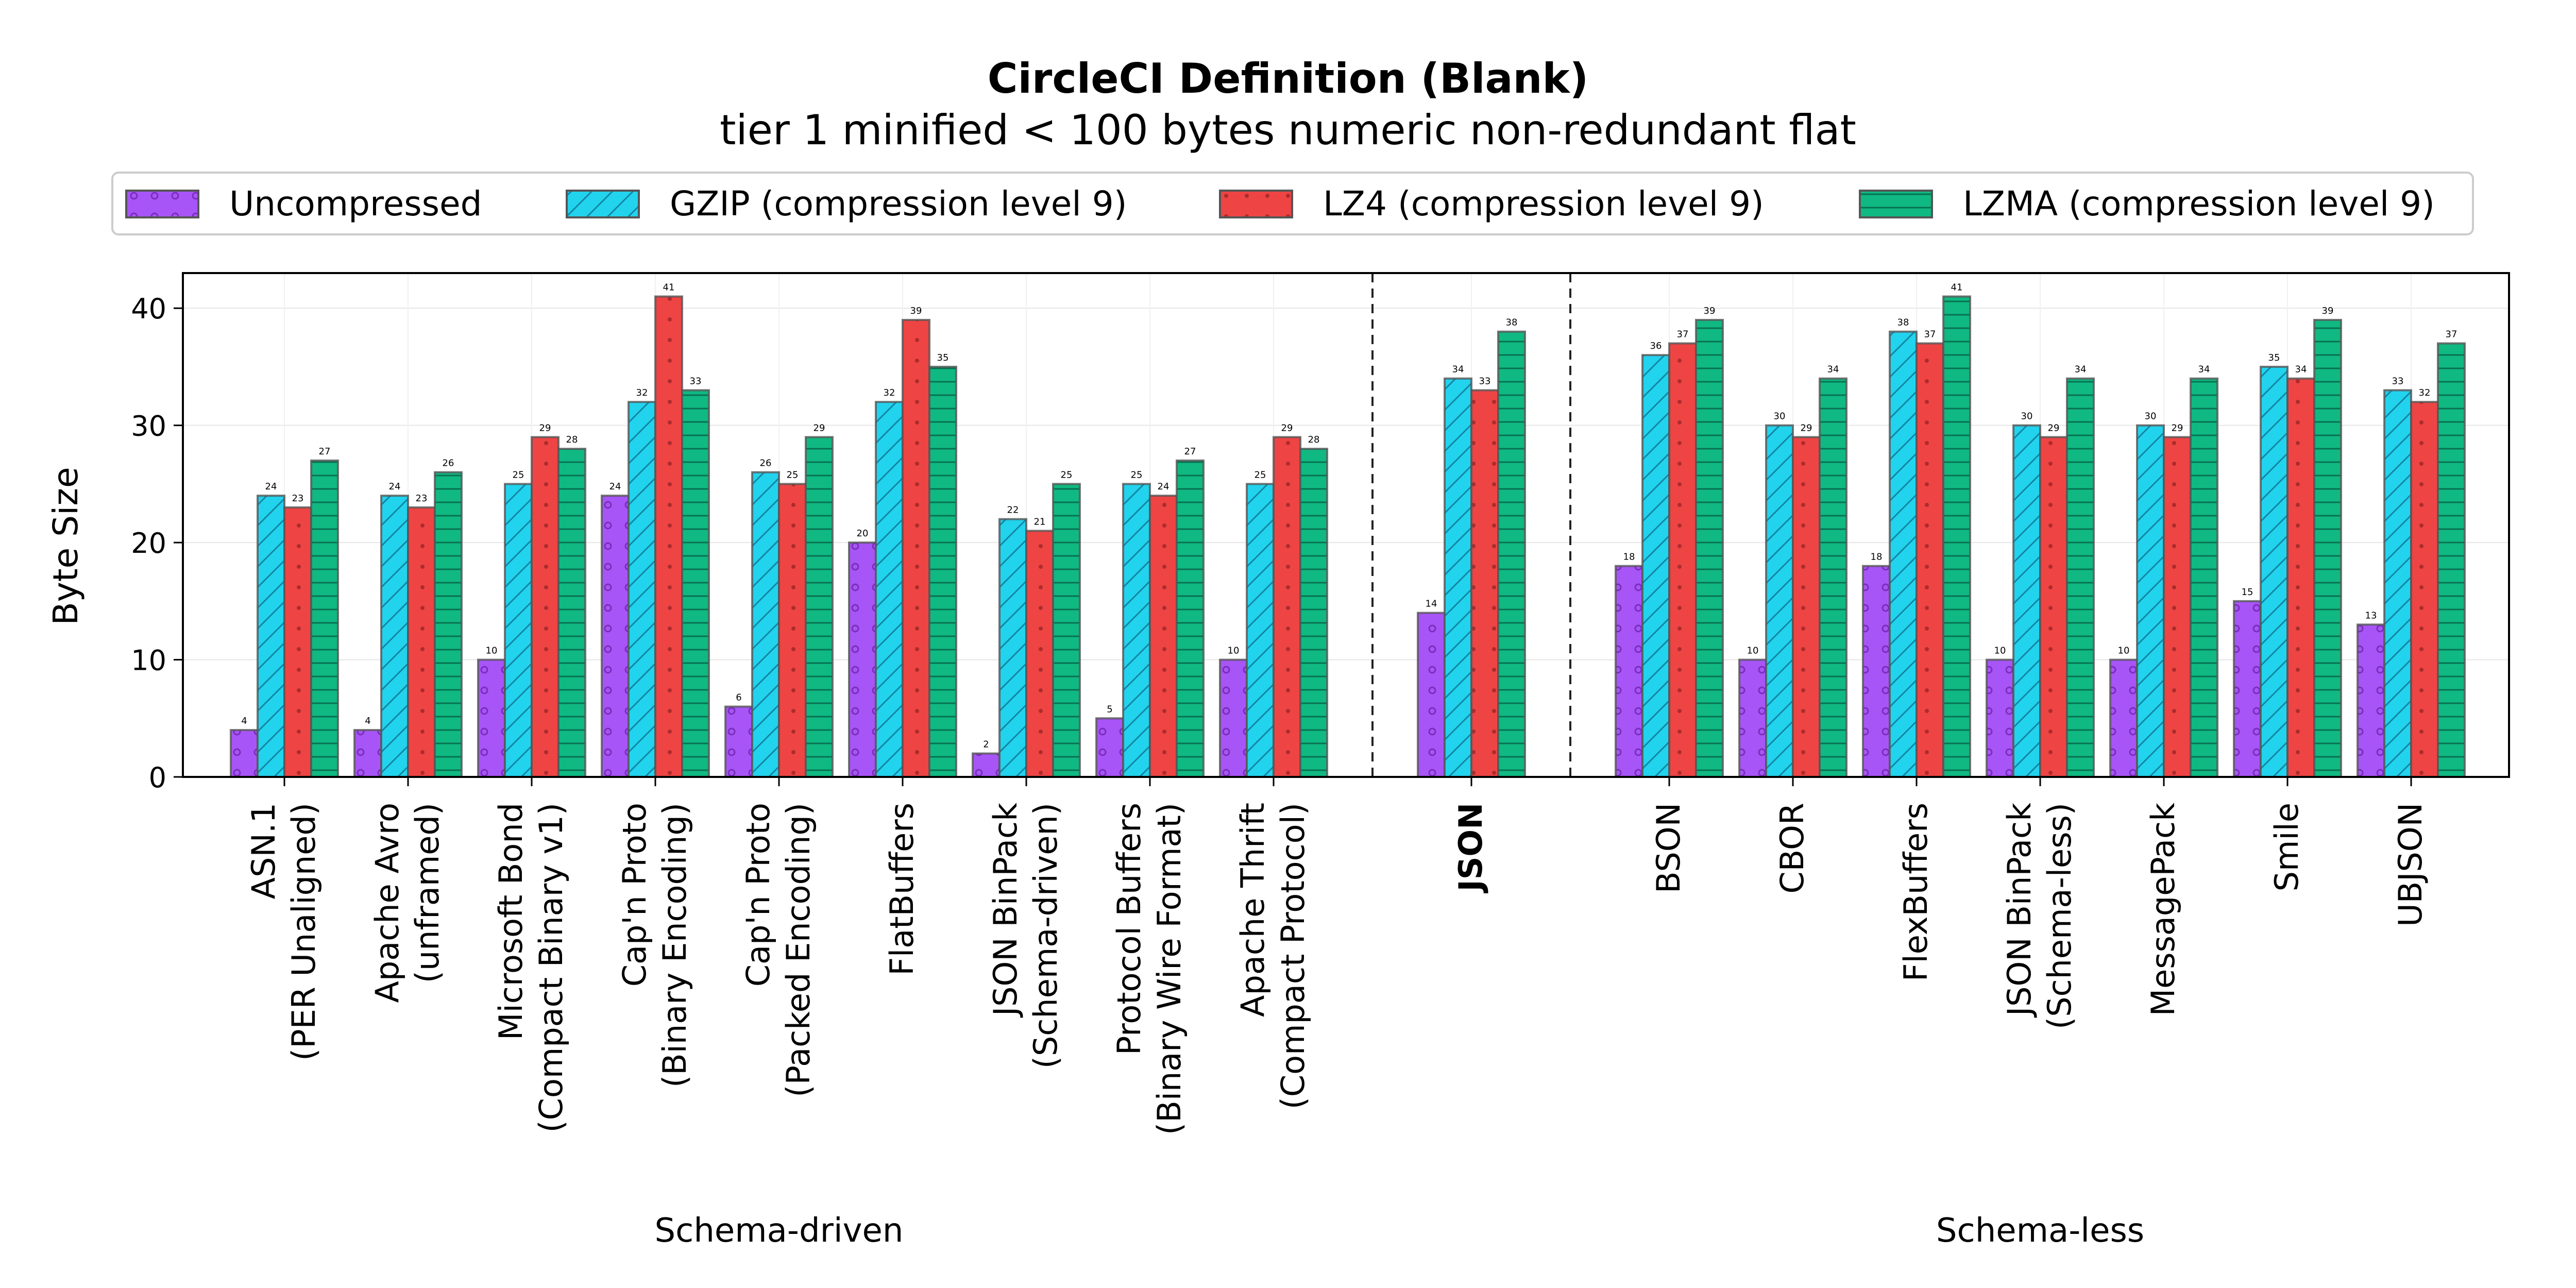 This screenshot has width=2576, height=1288. What do you see at coordinates (1253, 910) in the screenshot?
I see `category-label: Apache Thrift` at bounding box center [1253, 910].